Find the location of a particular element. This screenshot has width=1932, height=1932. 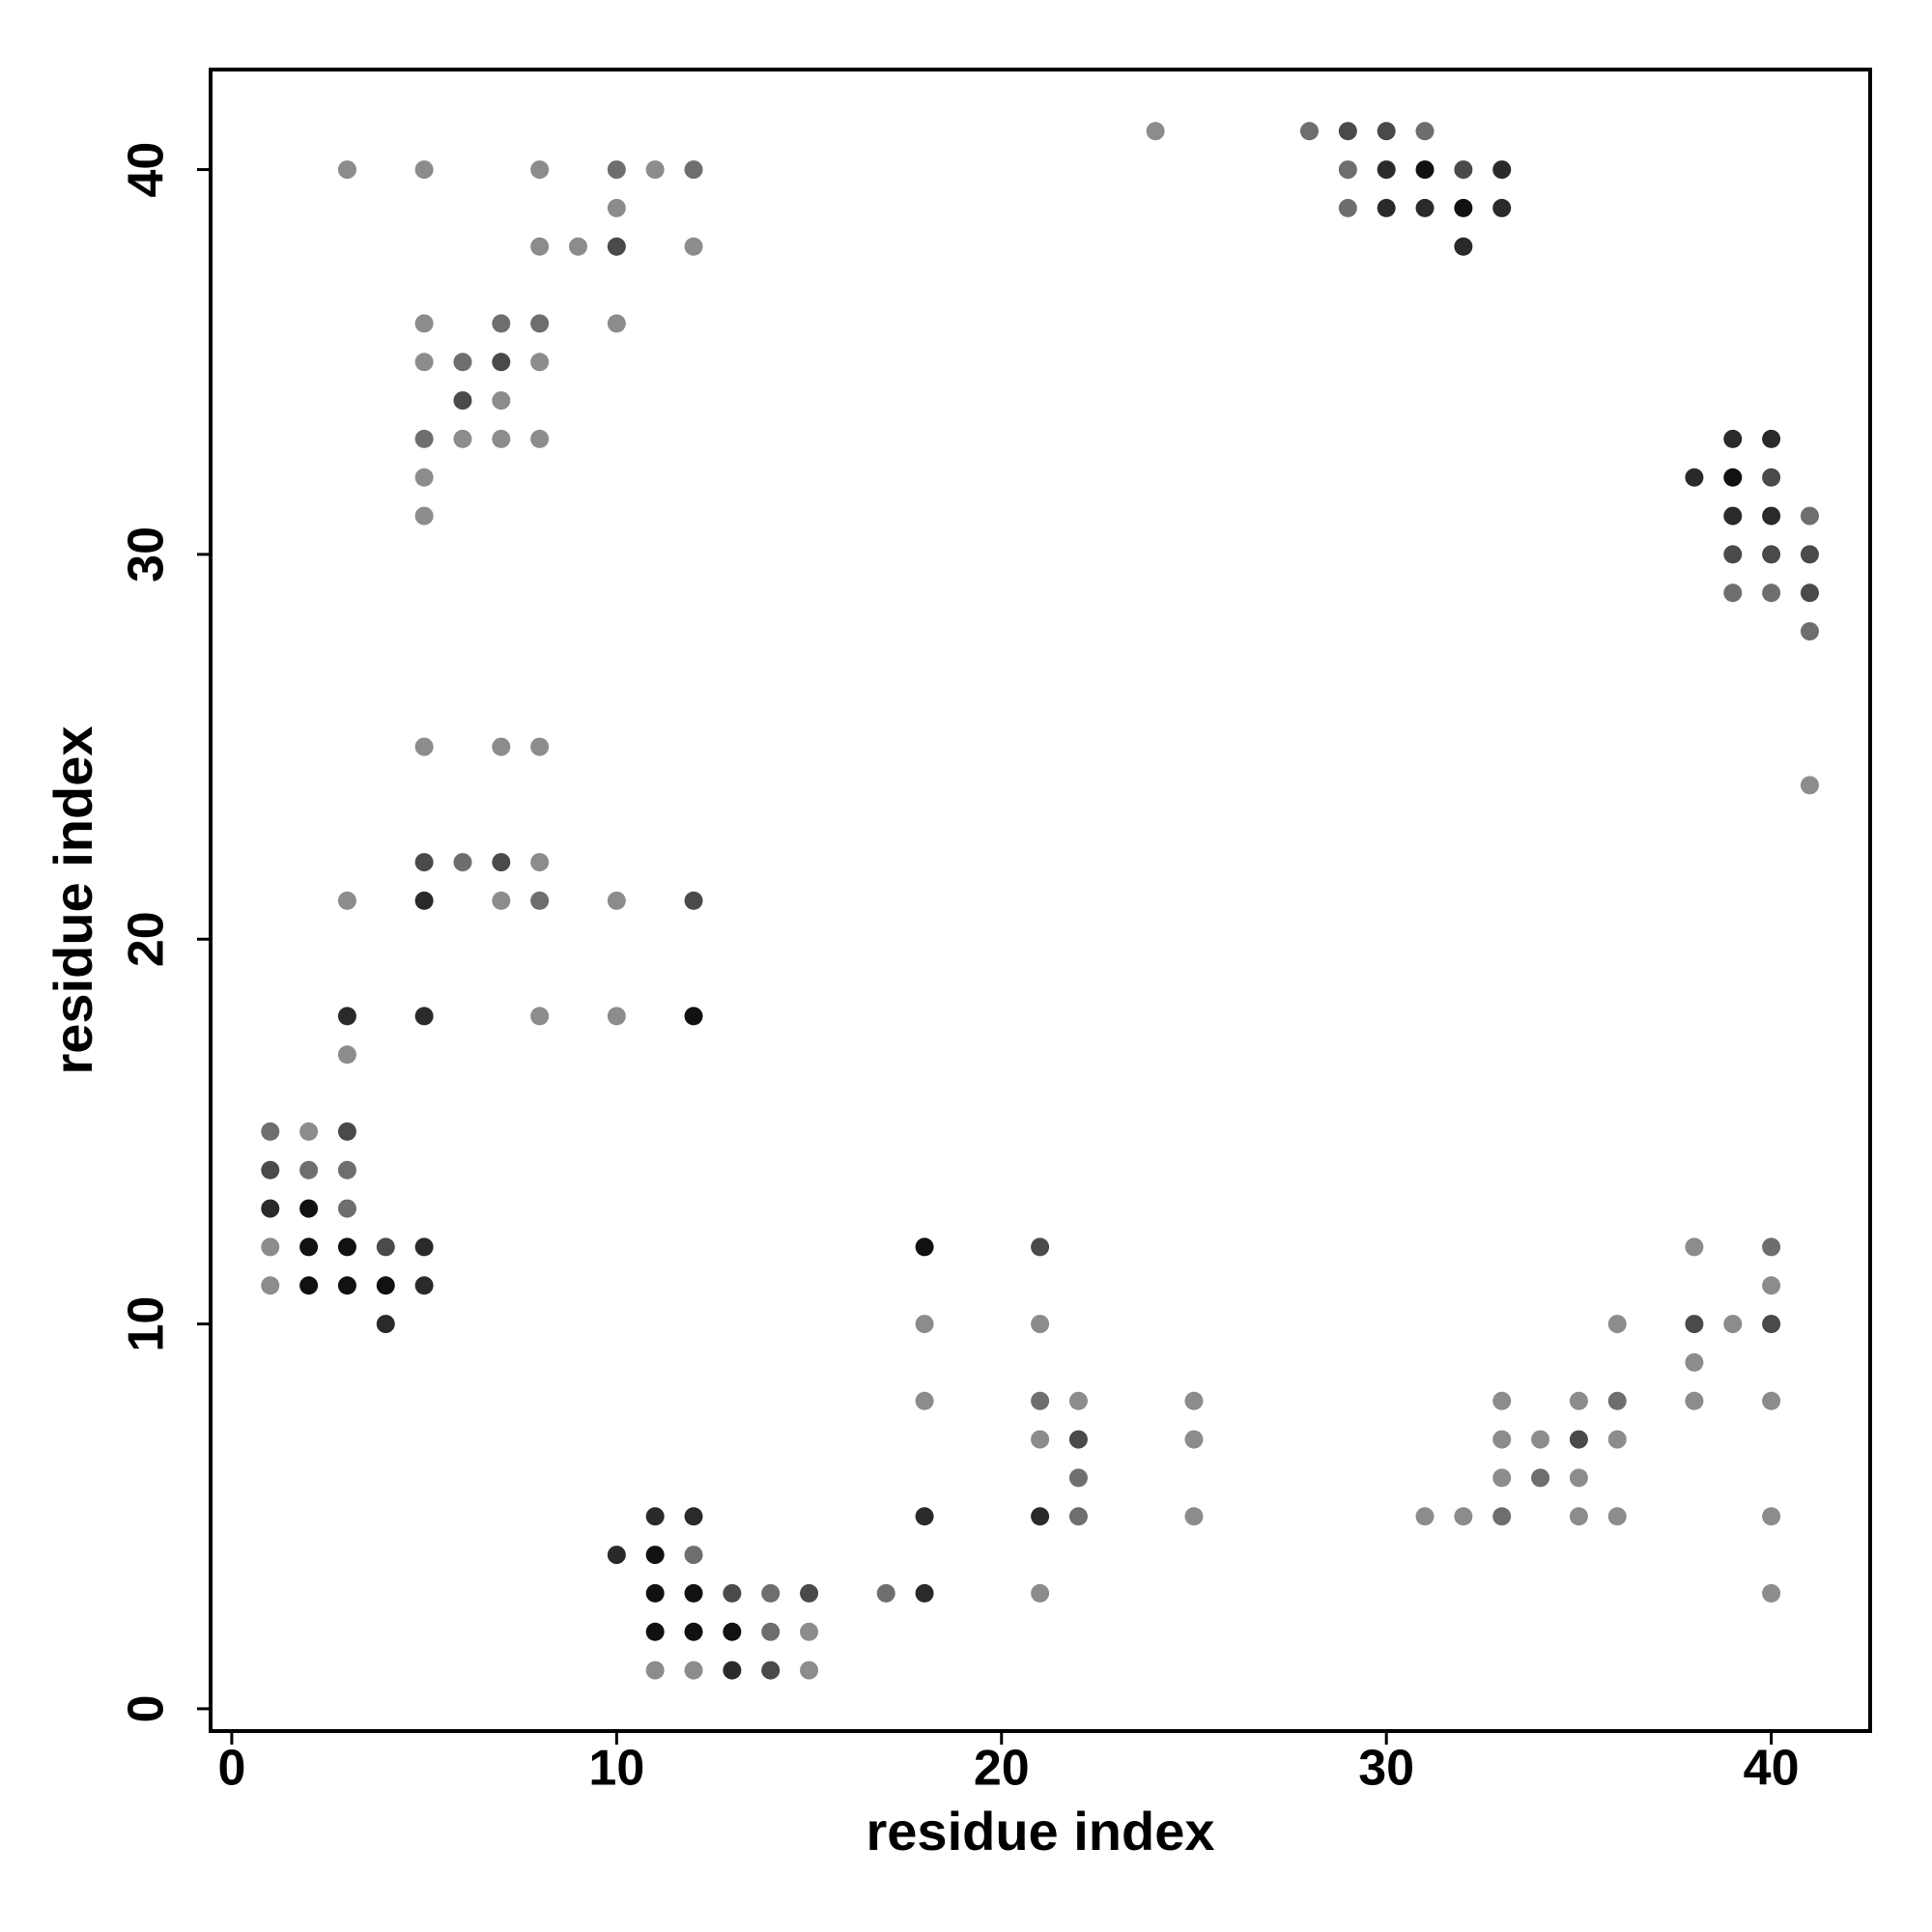

y-tick-label: 30 is located at coordinates (147, 554).